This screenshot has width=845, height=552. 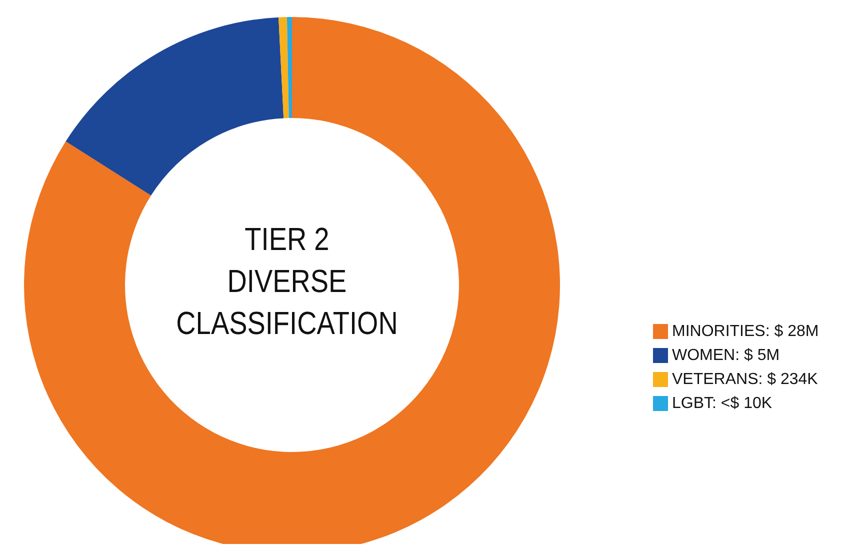 What do you see at coordinates (726, 355) in the screenshot?
I see `legend-label: WOMEN: $ 5M` at bounding box center [726, 355].